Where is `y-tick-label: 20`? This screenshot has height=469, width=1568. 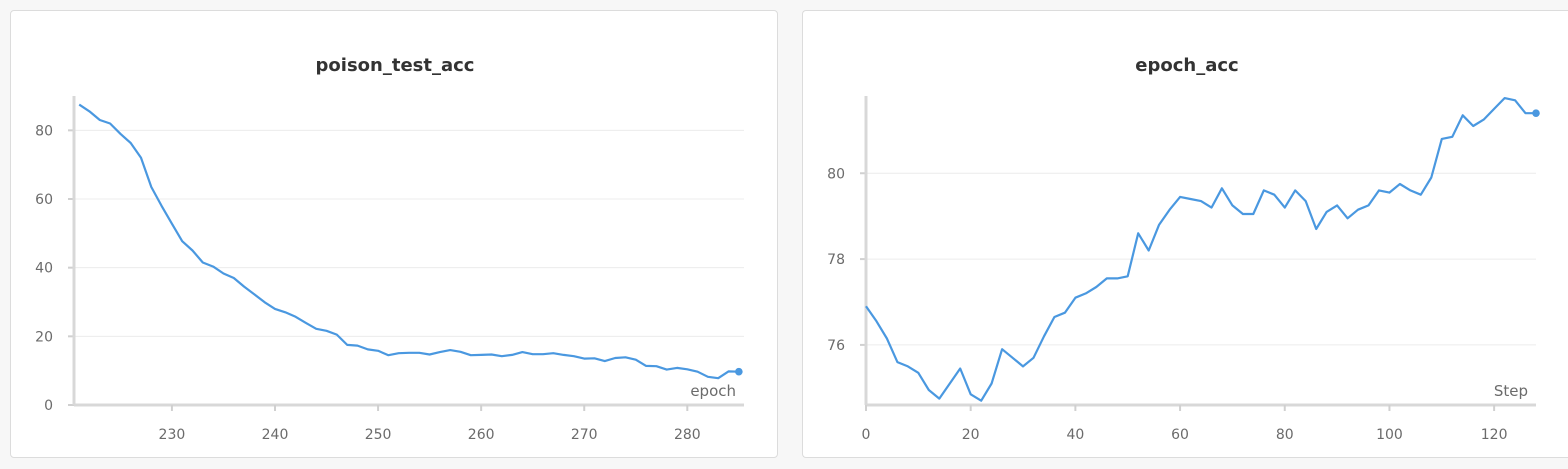
y-tick-label: 20 is located at coordinates (44, 337).